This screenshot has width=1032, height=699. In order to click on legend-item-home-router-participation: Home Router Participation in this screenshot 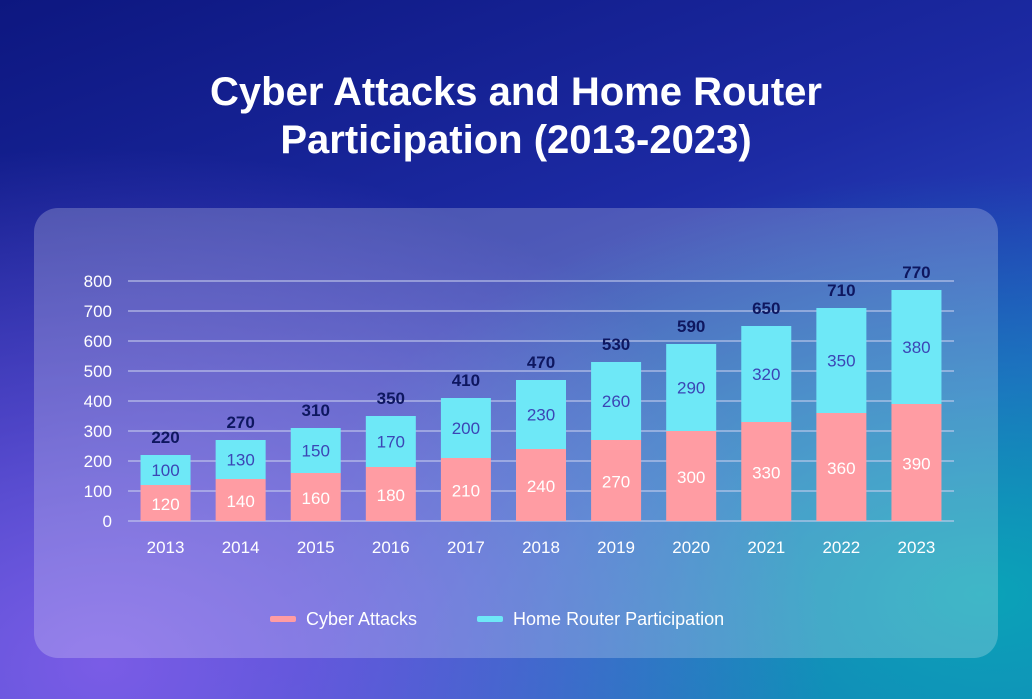, I will do `click(600, 619)`.